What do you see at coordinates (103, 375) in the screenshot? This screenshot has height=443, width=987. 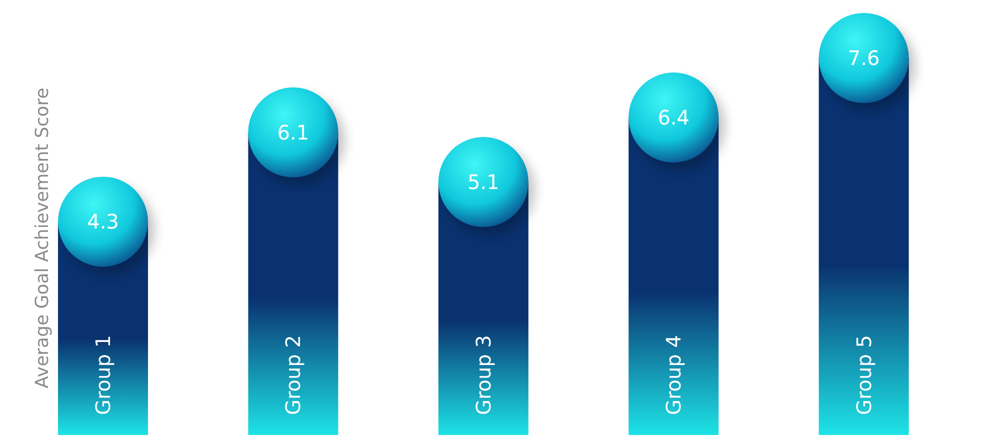 I see `x-tick-label: Group 1` at bounding box center [103, 375].